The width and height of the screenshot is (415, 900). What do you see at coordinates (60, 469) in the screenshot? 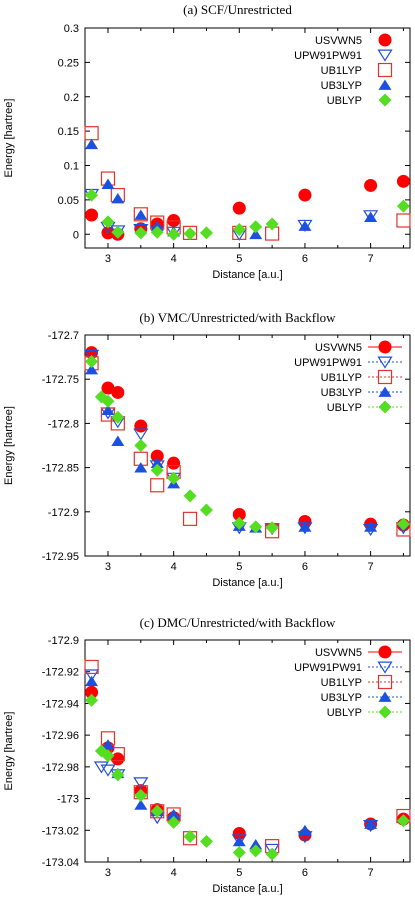
I see `y-tick-label: -172.85` at bounding box center [60, 469].